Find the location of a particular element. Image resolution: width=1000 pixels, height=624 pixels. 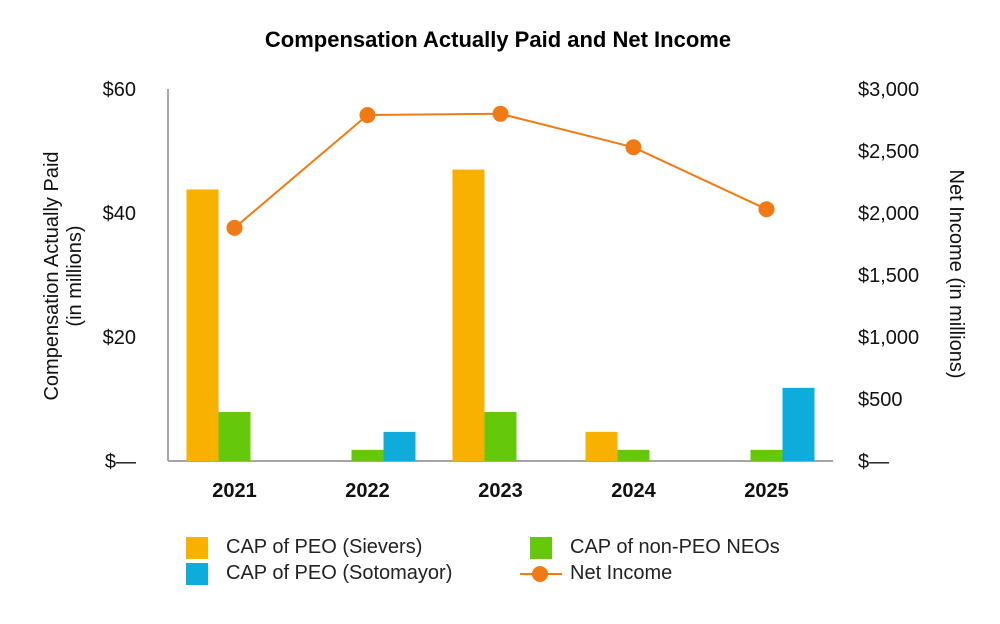

left-tick-label: $20 is located at coordinates (119, 338).